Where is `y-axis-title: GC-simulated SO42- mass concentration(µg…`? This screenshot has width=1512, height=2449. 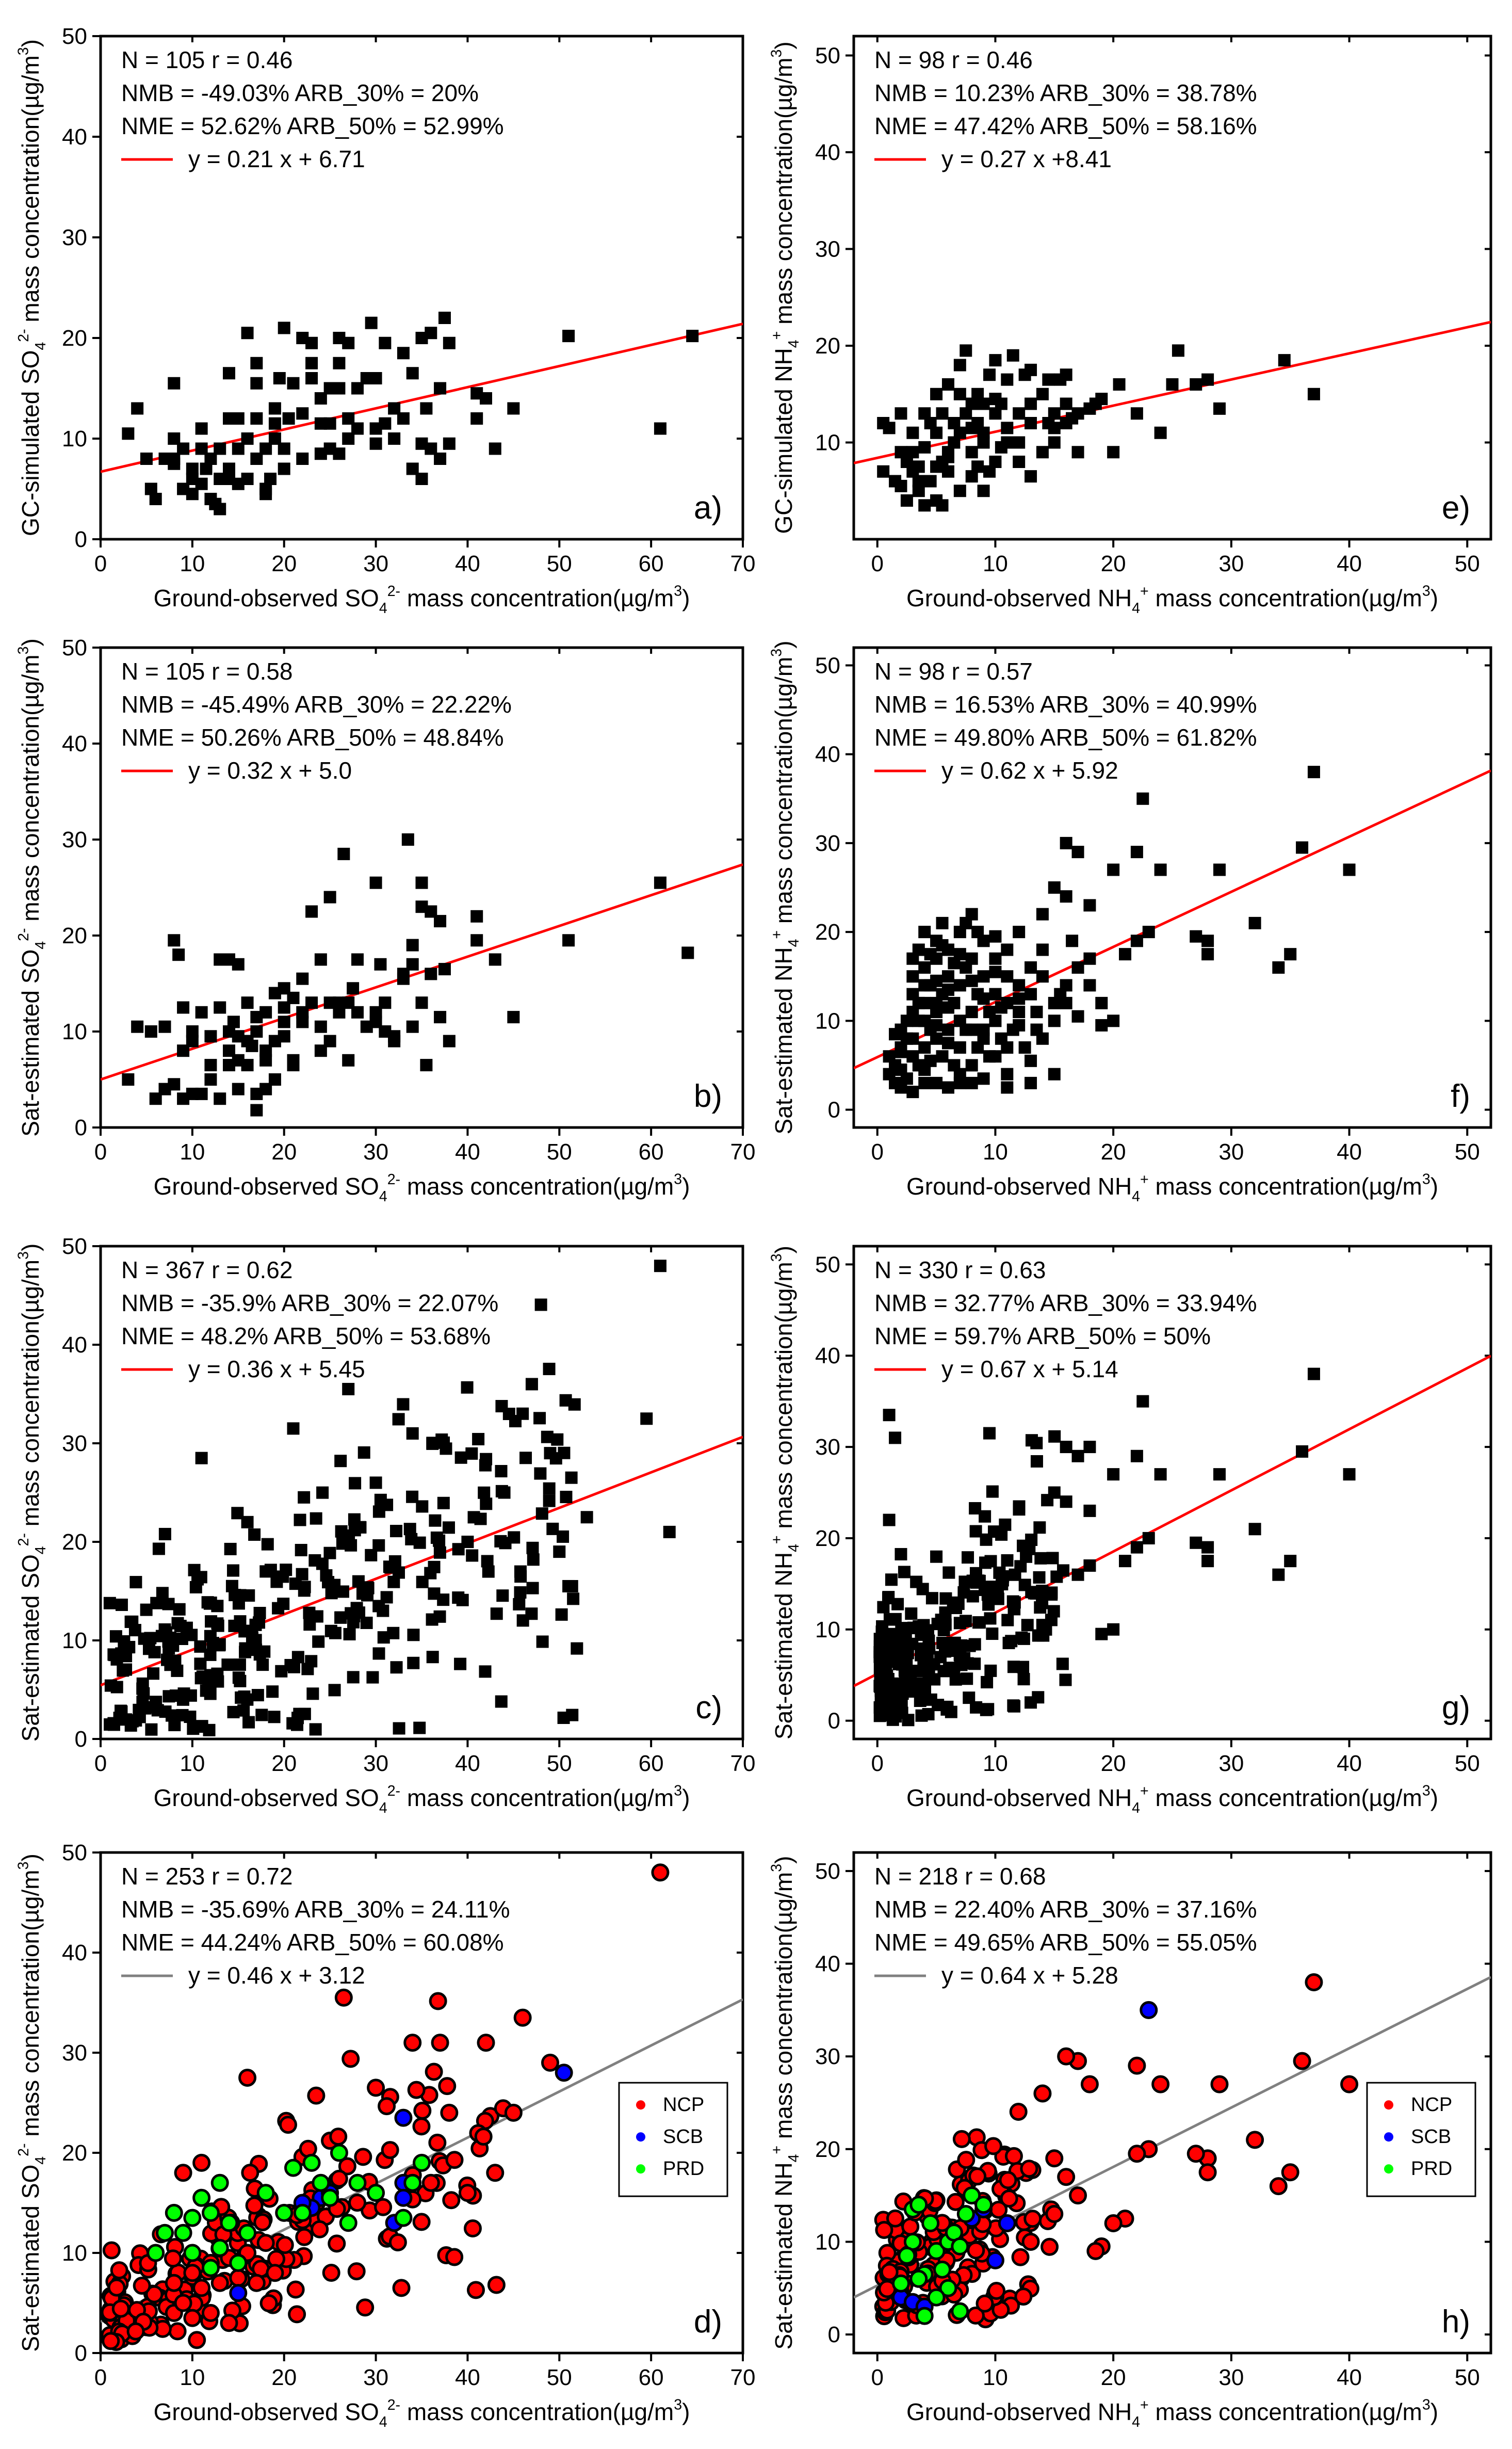
y-axis-title: GC-simulated SO42- mass concentration(µg… is located at coordinates (32, 287).